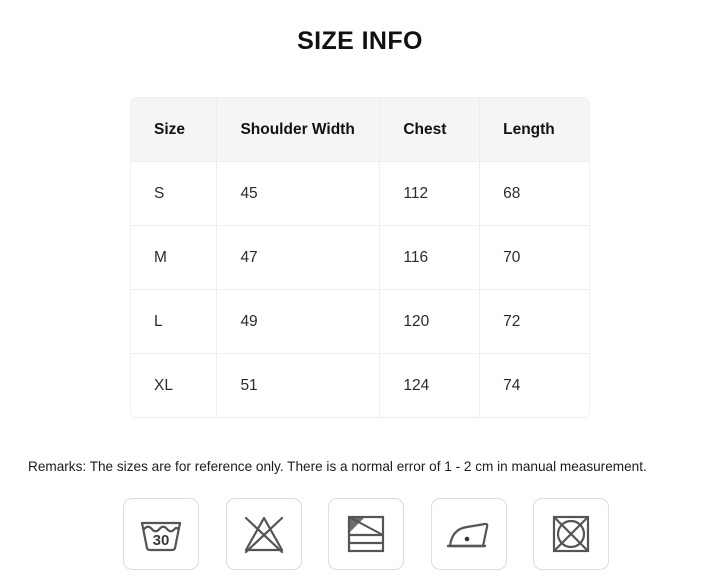 The height and width of the screenshot is (583, 720). I want to click on care-symbol-iron-low-heat, so click(468, 534).